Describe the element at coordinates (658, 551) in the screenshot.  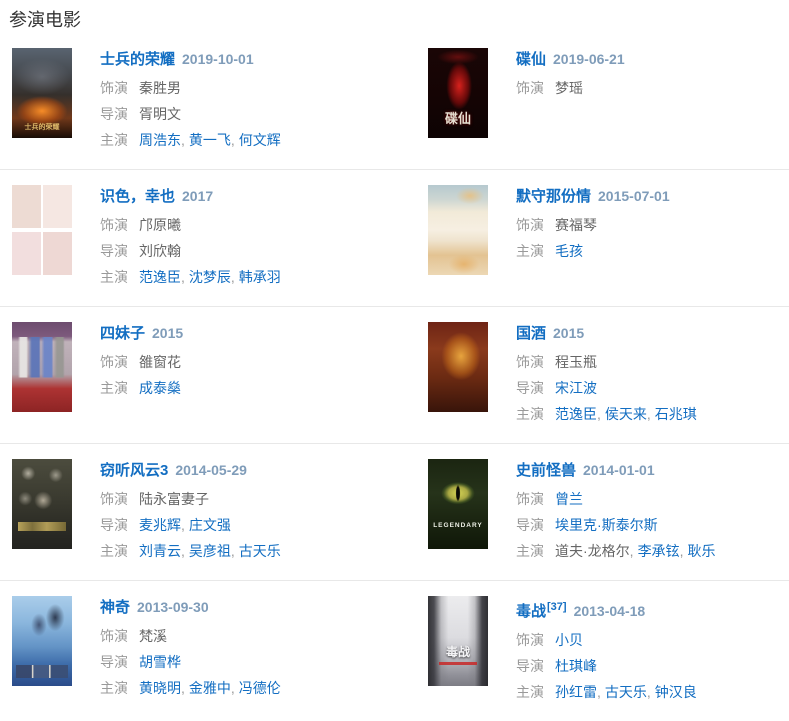
I see `person-link: 李承铉` at that location.